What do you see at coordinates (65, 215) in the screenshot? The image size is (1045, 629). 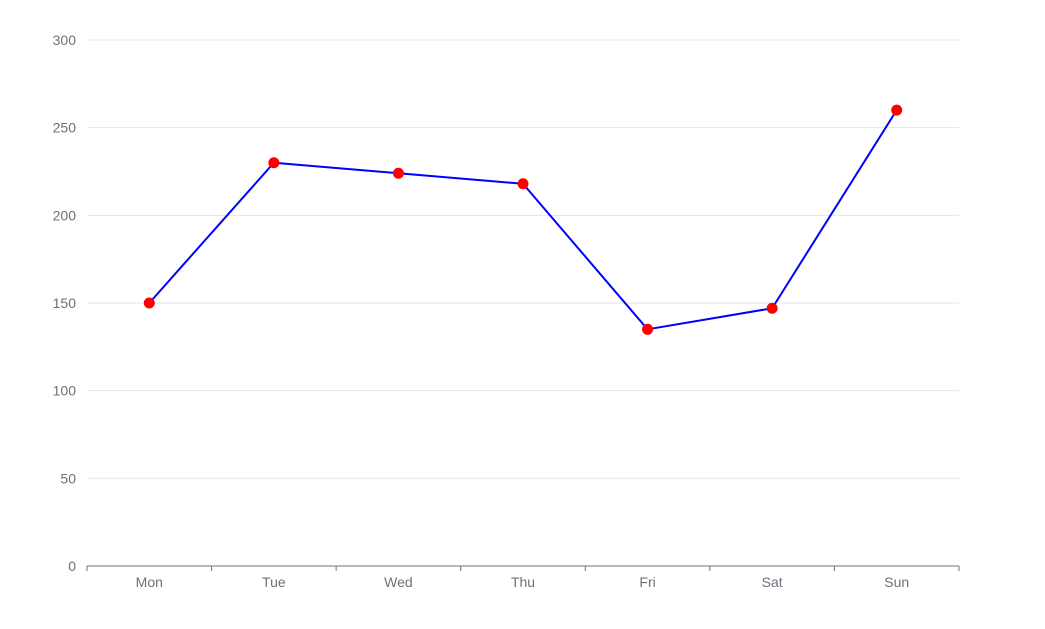 I see `y-tick-label: 200` at bounding box center [65, 215].